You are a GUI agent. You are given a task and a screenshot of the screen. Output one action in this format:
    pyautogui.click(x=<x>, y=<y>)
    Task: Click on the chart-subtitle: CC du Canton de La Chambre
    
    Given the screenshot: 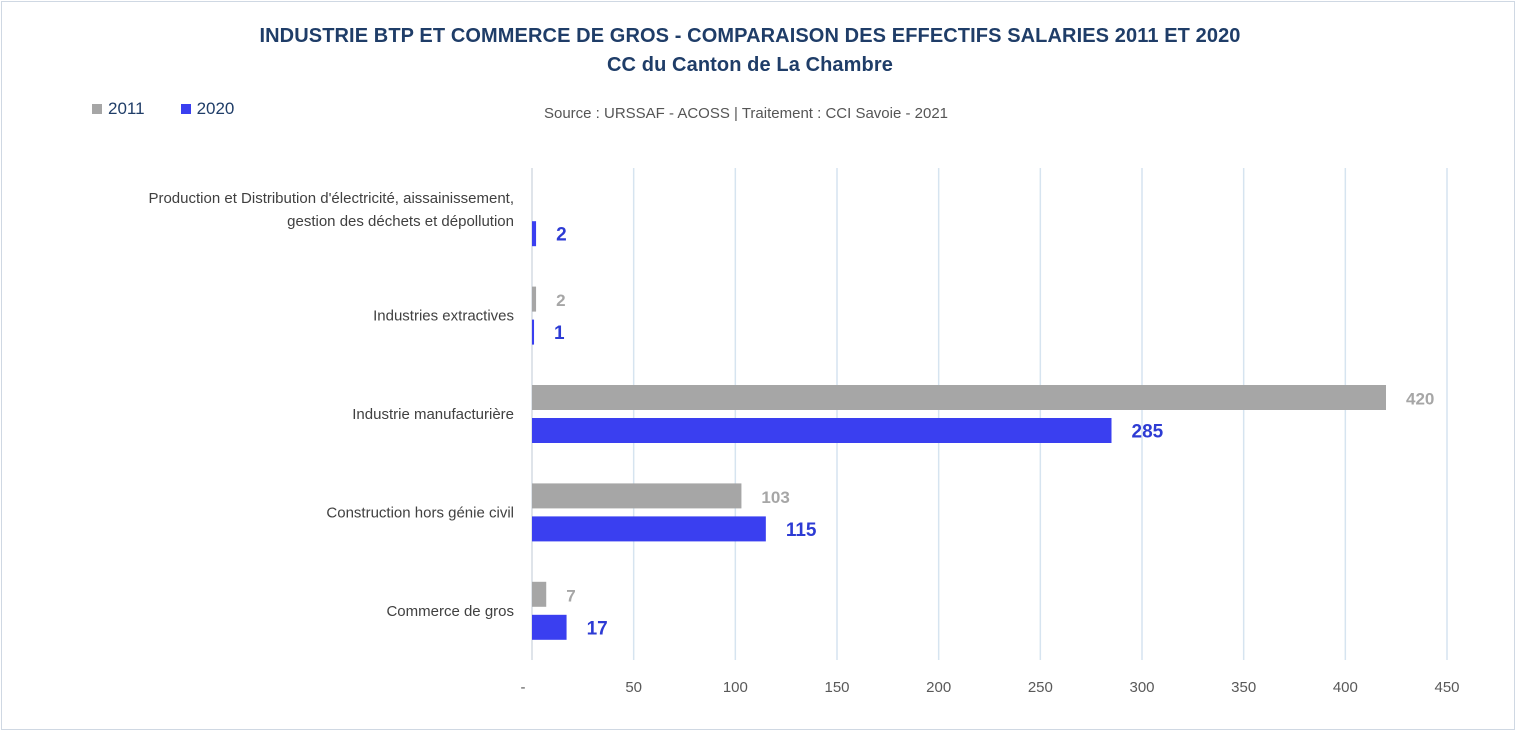 What is the action you would take?
    pyautogui.click(x=750, y=65)
    